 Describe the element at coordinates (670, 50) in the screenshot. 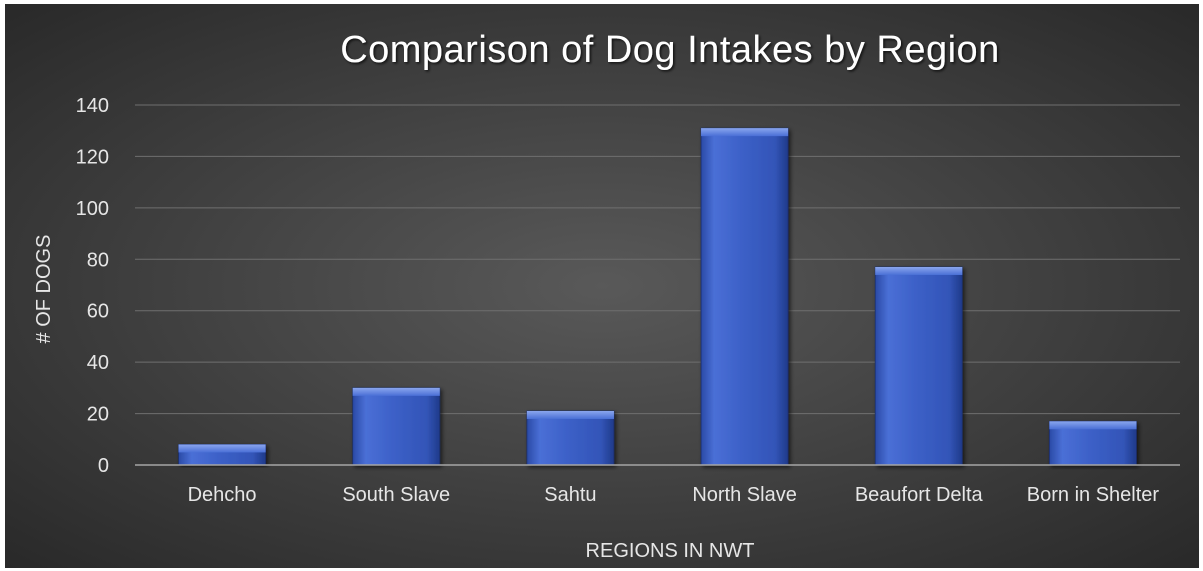

I see `chart-title: Comparison of Dog Intakes by Region` at that location.